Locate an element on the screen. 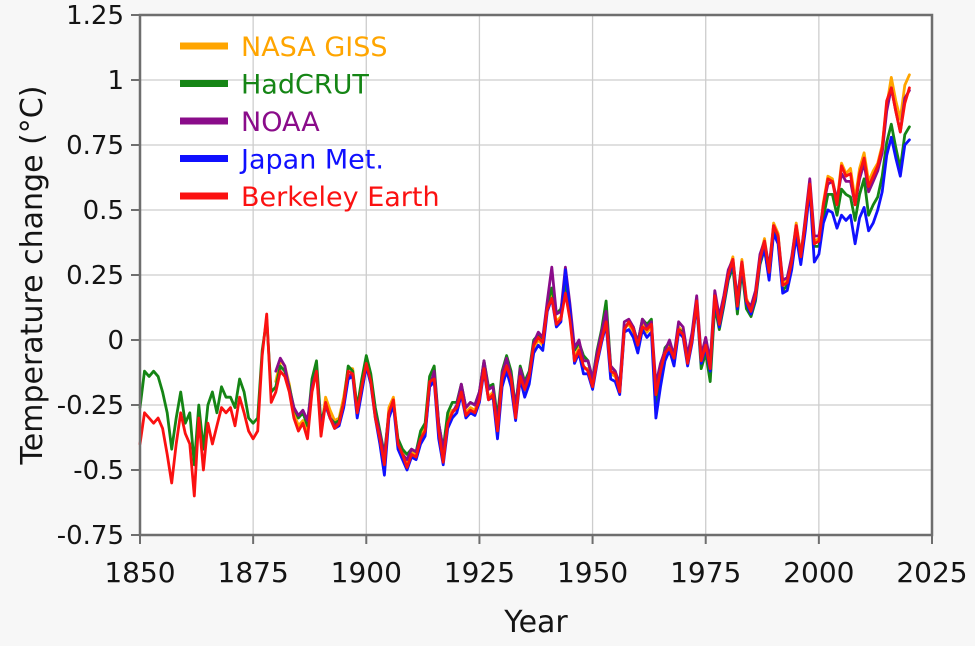 The width and height of the screenshot is (975, 646). y-tick-label: 0 is located at coordinates (115, 341).